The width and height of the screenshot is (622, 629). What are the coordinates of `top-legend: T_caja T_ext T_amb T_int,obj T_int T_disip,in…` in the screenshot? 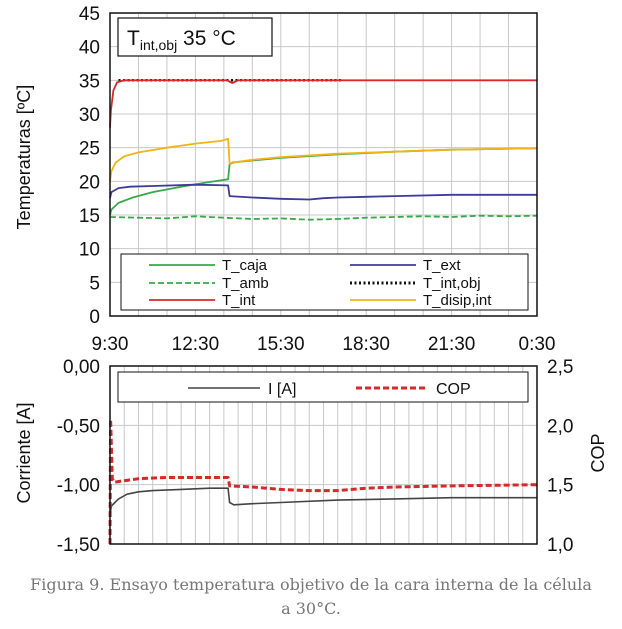 It's located at (324, 282).